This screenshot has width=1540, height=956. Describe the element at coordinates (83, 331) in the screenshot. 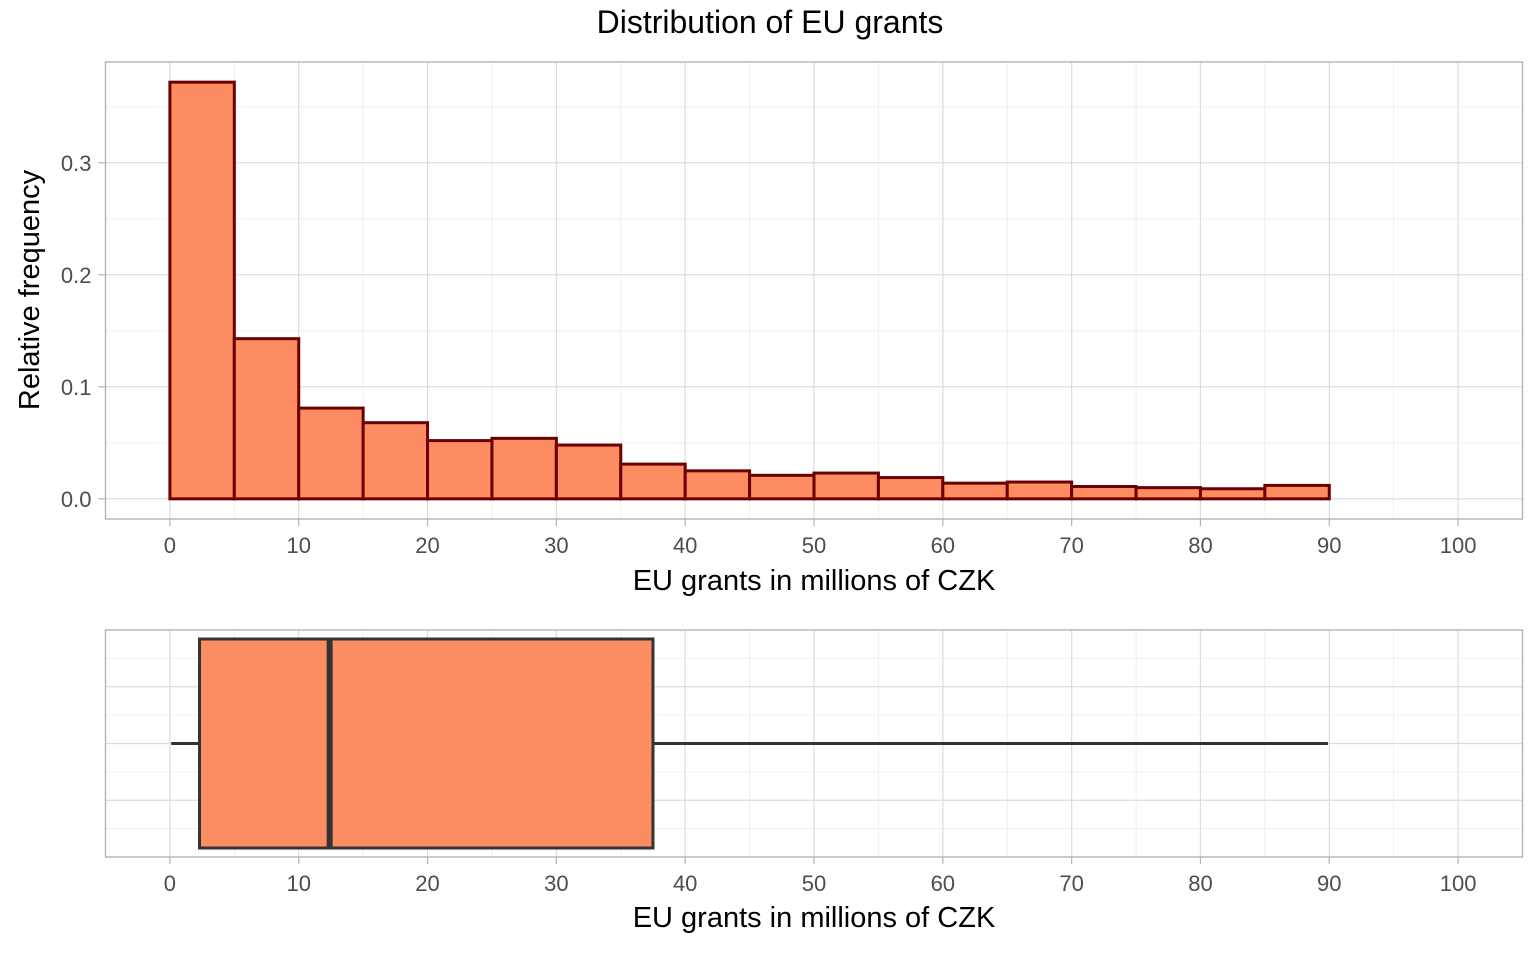

I see `histogram-y-axis-ticks: 0.0 0.1 0.2 0.3` at that location.